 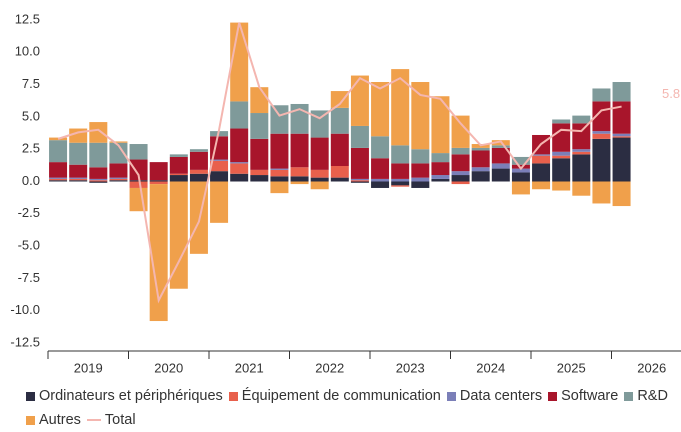 What do you see at coordinates (31, 83) in the screenshot?
I see `y-tick-label: 7.5` at bounding box center [31, 83].